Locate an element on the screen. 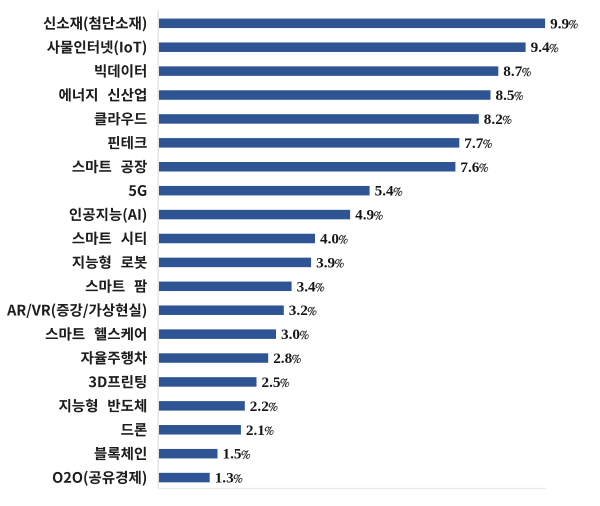 This screenshot has height=506, width=600. svg-text: 9.4 is located at coordinates (540, 47).